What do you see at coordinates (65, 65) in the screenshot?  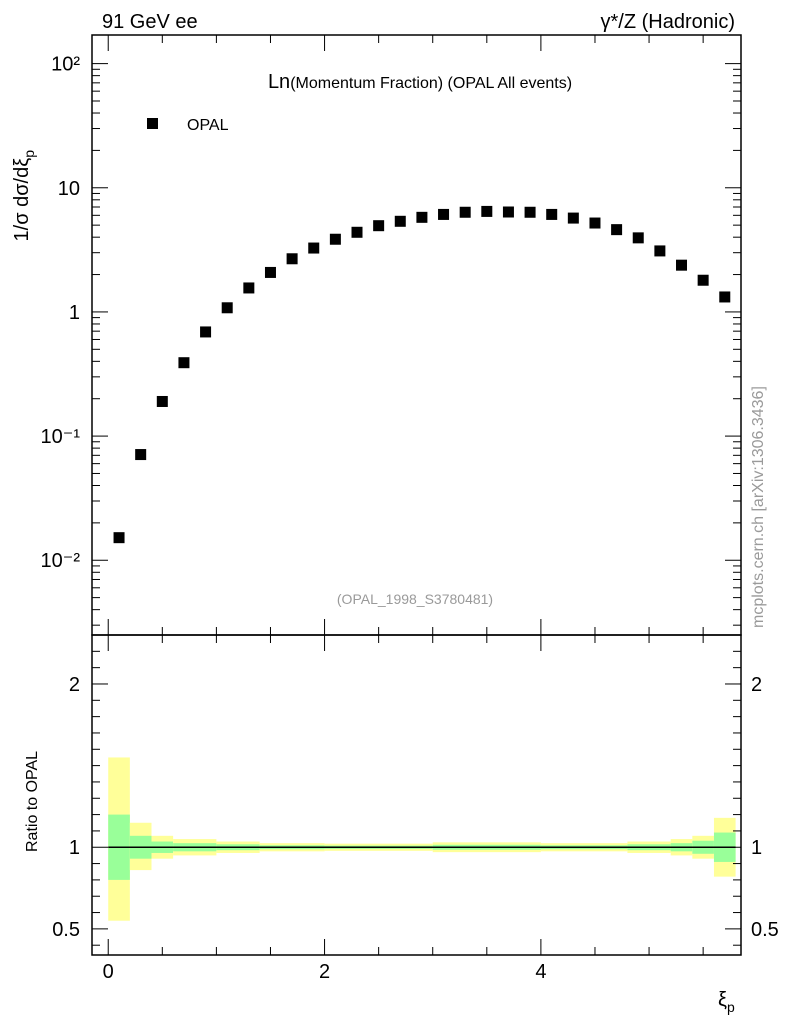 I see `main-y-tick-label: 10²` at bounding box center [65, 65].